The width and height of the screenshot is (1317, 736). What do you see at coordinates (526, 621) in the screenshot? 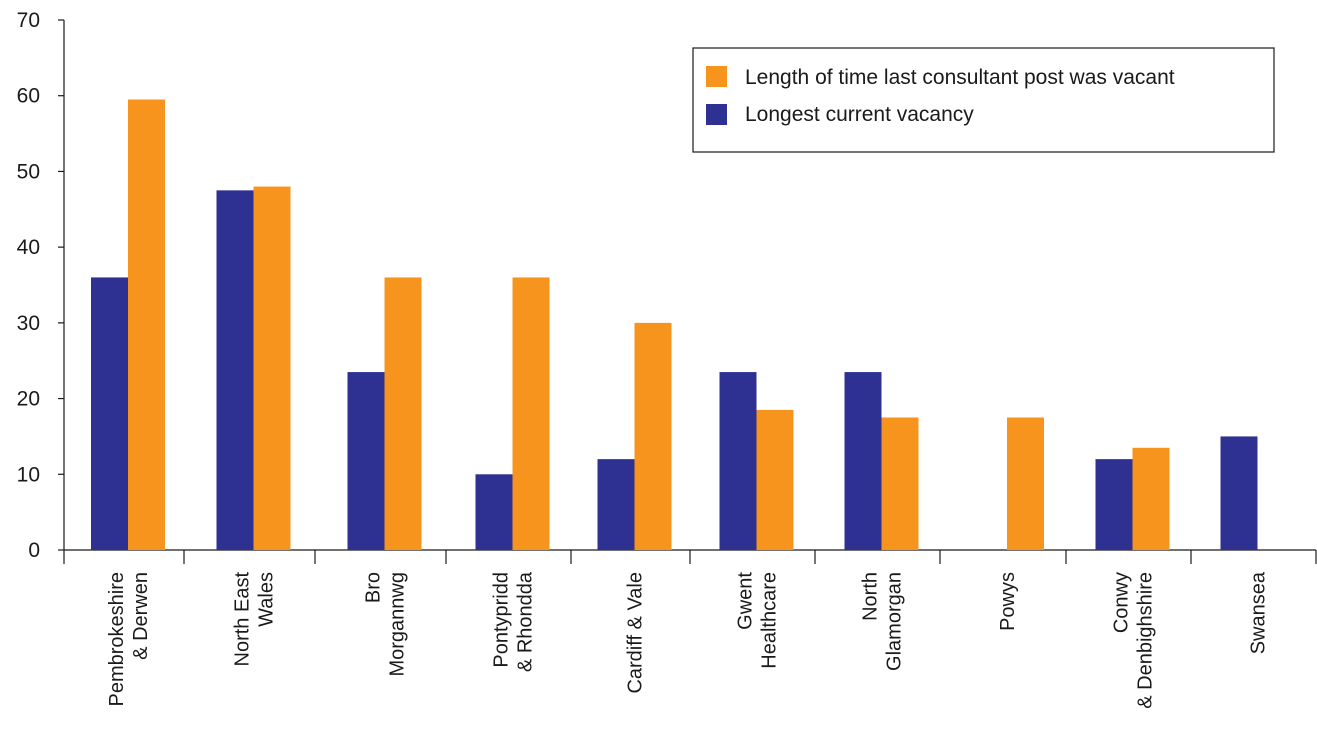
I see `x-category-label: & Rhondda` at bounding box center [526, 621].